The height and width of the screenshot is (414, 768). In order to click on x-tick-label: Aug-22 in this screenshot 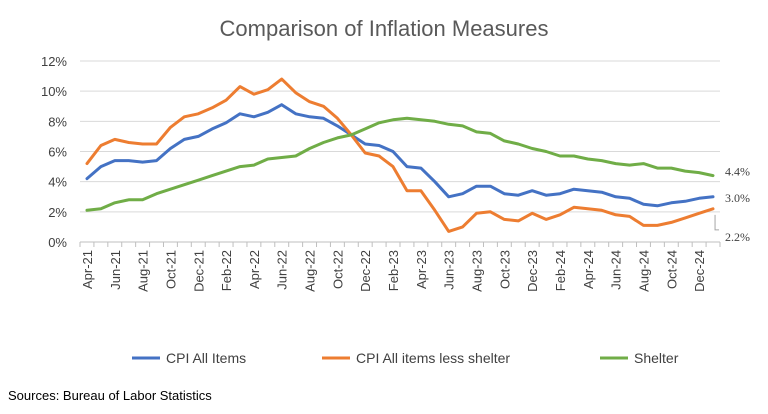, I will do `click(310, 271)`.